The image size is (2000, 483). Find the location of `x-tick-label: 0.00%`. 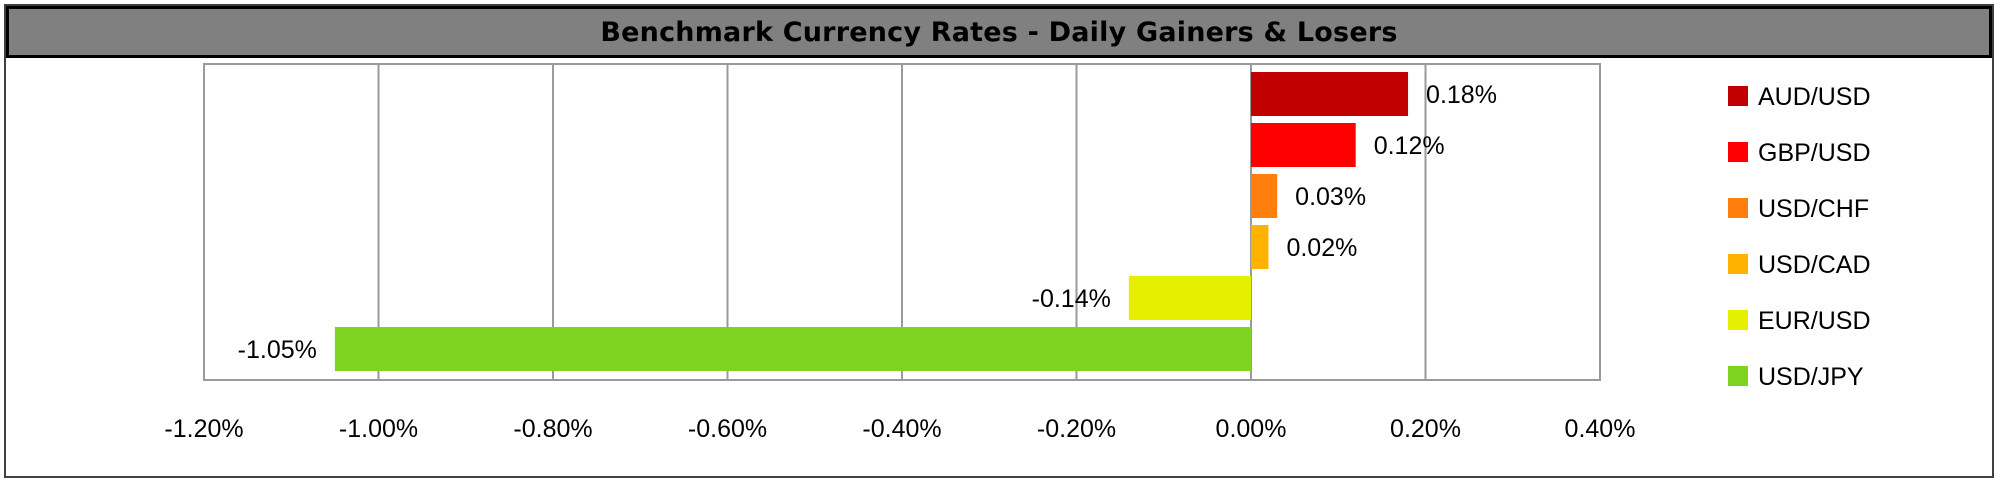

x-tick-label: 0.00% is located at coordinates (1251, 429).